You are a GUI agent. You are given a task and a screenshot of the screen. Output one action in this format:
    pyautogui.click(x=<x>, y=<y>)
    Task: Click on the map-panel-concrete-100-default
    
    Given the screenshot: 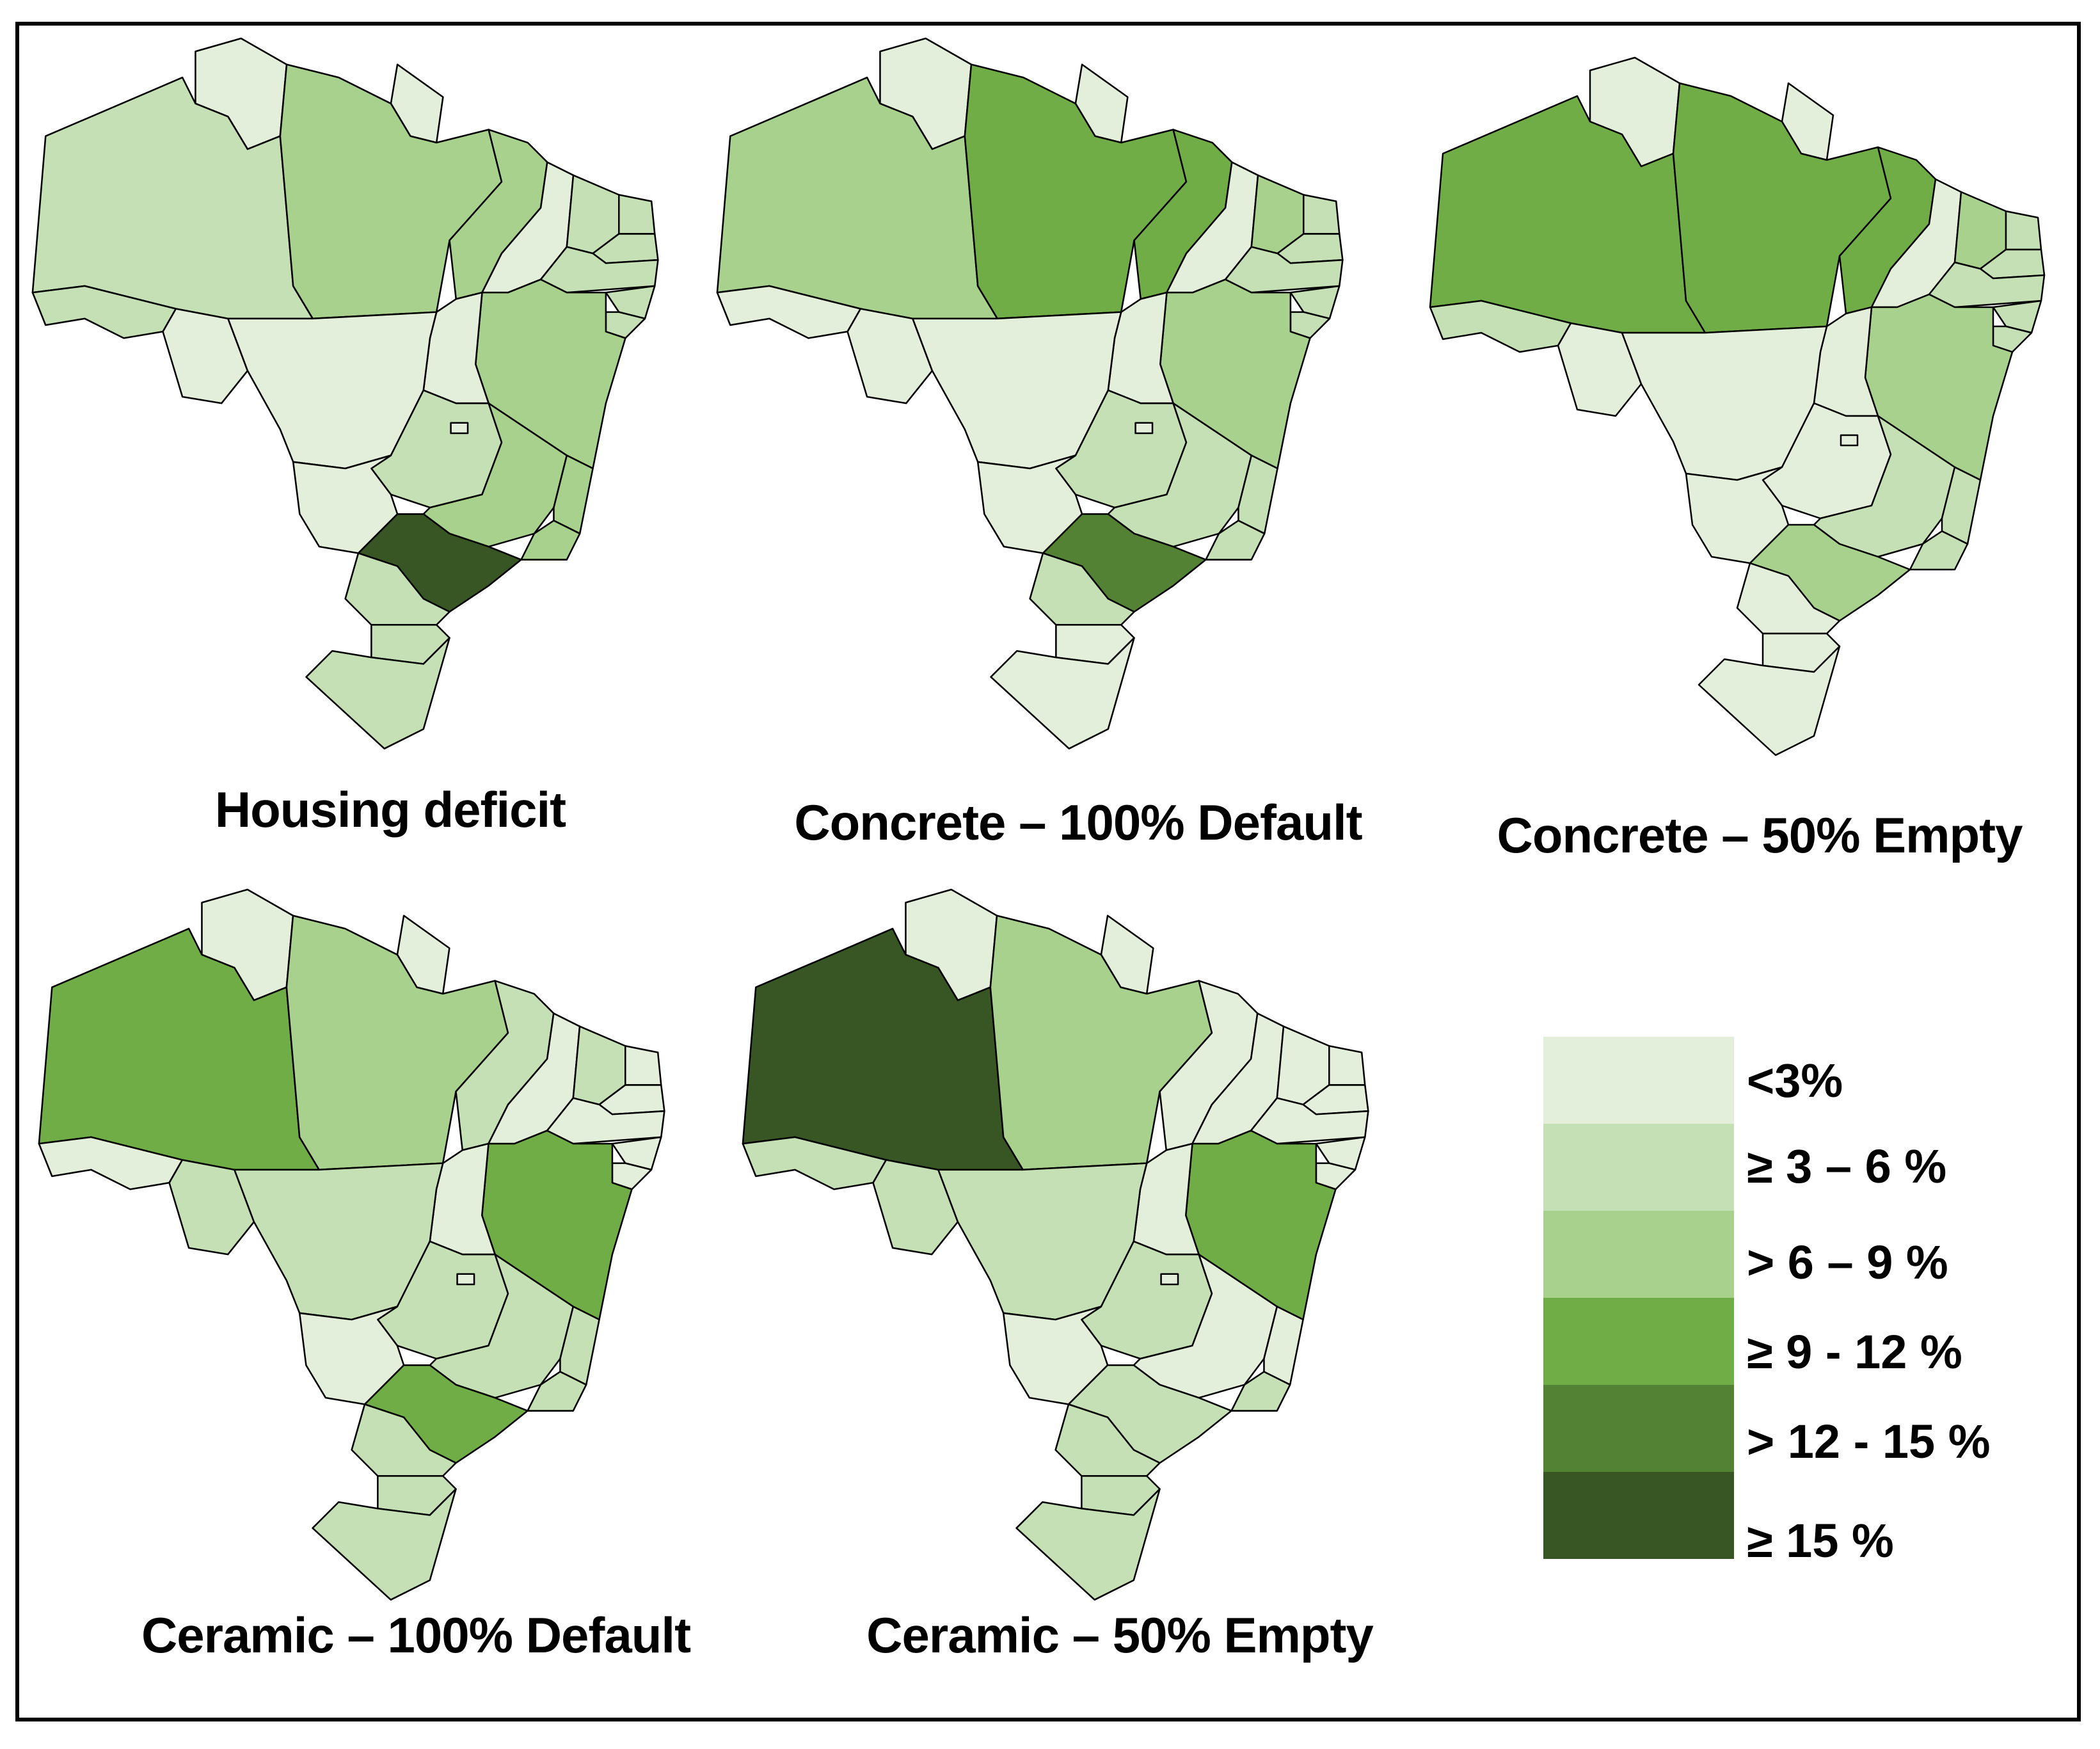 What is the action you would take?
    pyautogui.click(x=1042, y=396)
    